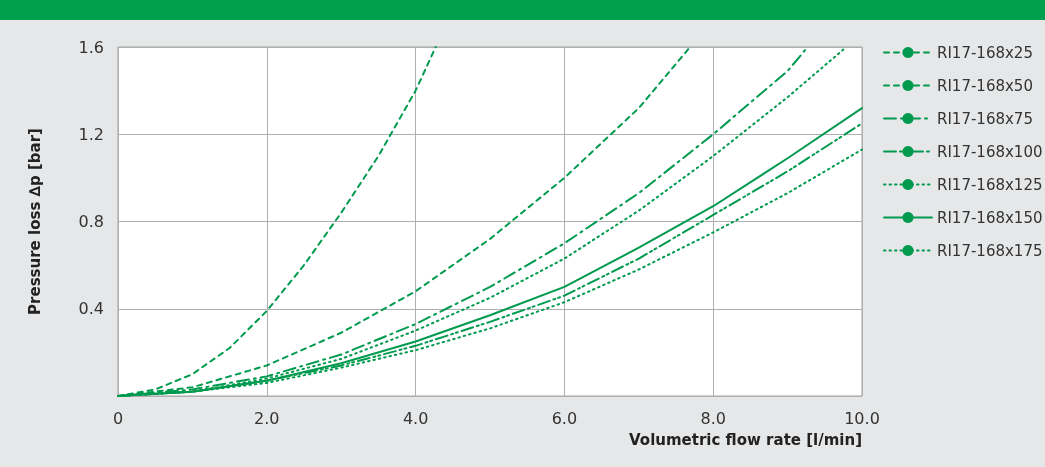 The image size is (1045, 467). What do you see at coordinates (985, 52) in the screenshot?
I see `legend-label: RI17-168x25` at bounding box center [985, 52].